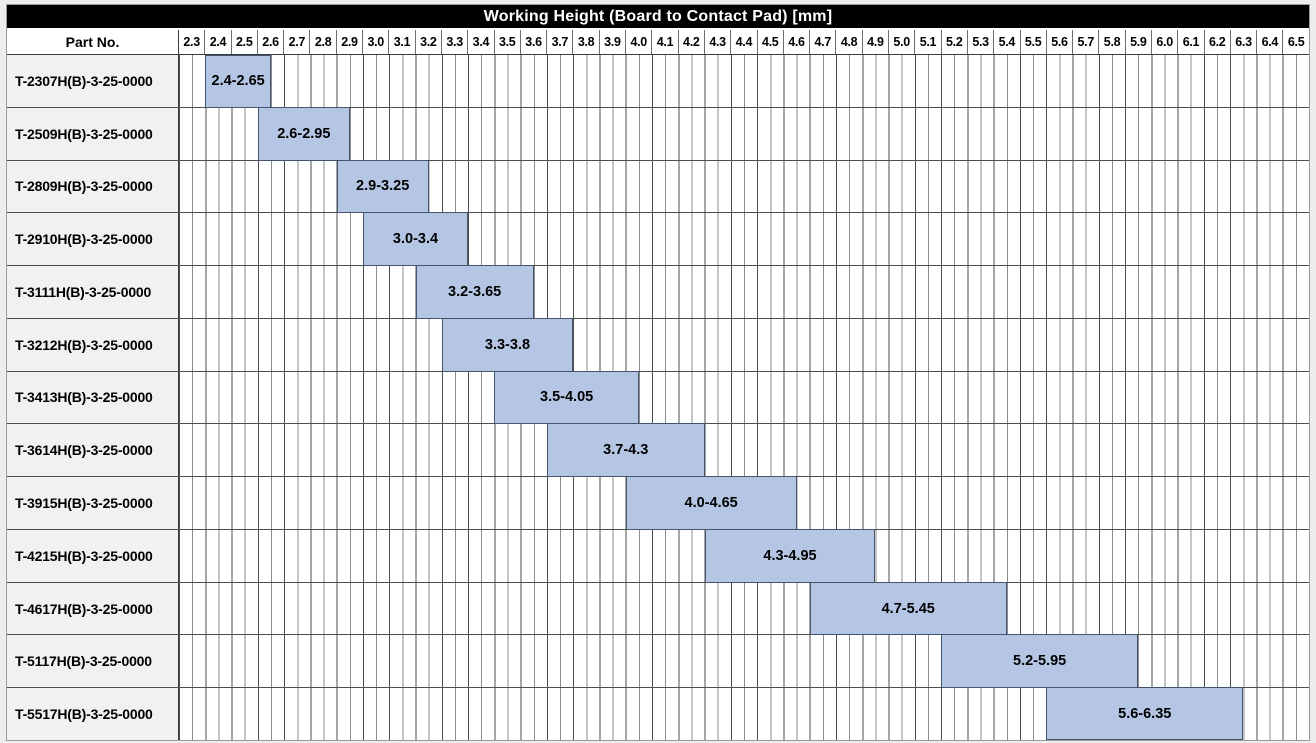 This screenshot has height=743, width=1316. Describe the element at coordinates (93, 186) in the screenshot. I see `part-no-cell: T-2809H(B)-3-25-0000` at that location.